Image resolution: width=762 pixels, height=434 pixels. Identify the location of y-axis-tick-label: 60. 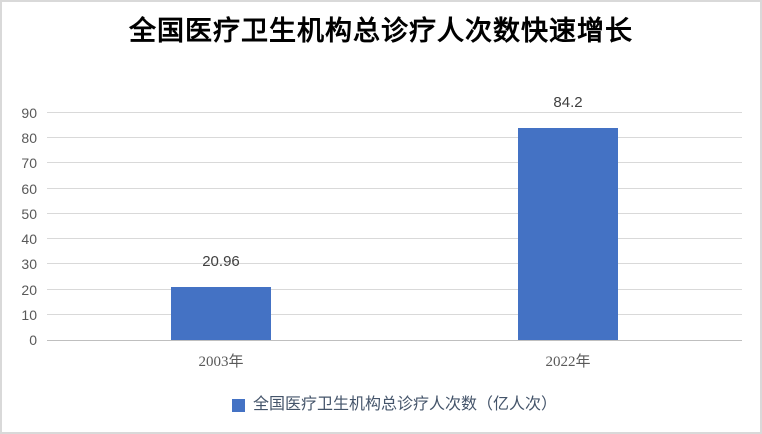
(29, 189).